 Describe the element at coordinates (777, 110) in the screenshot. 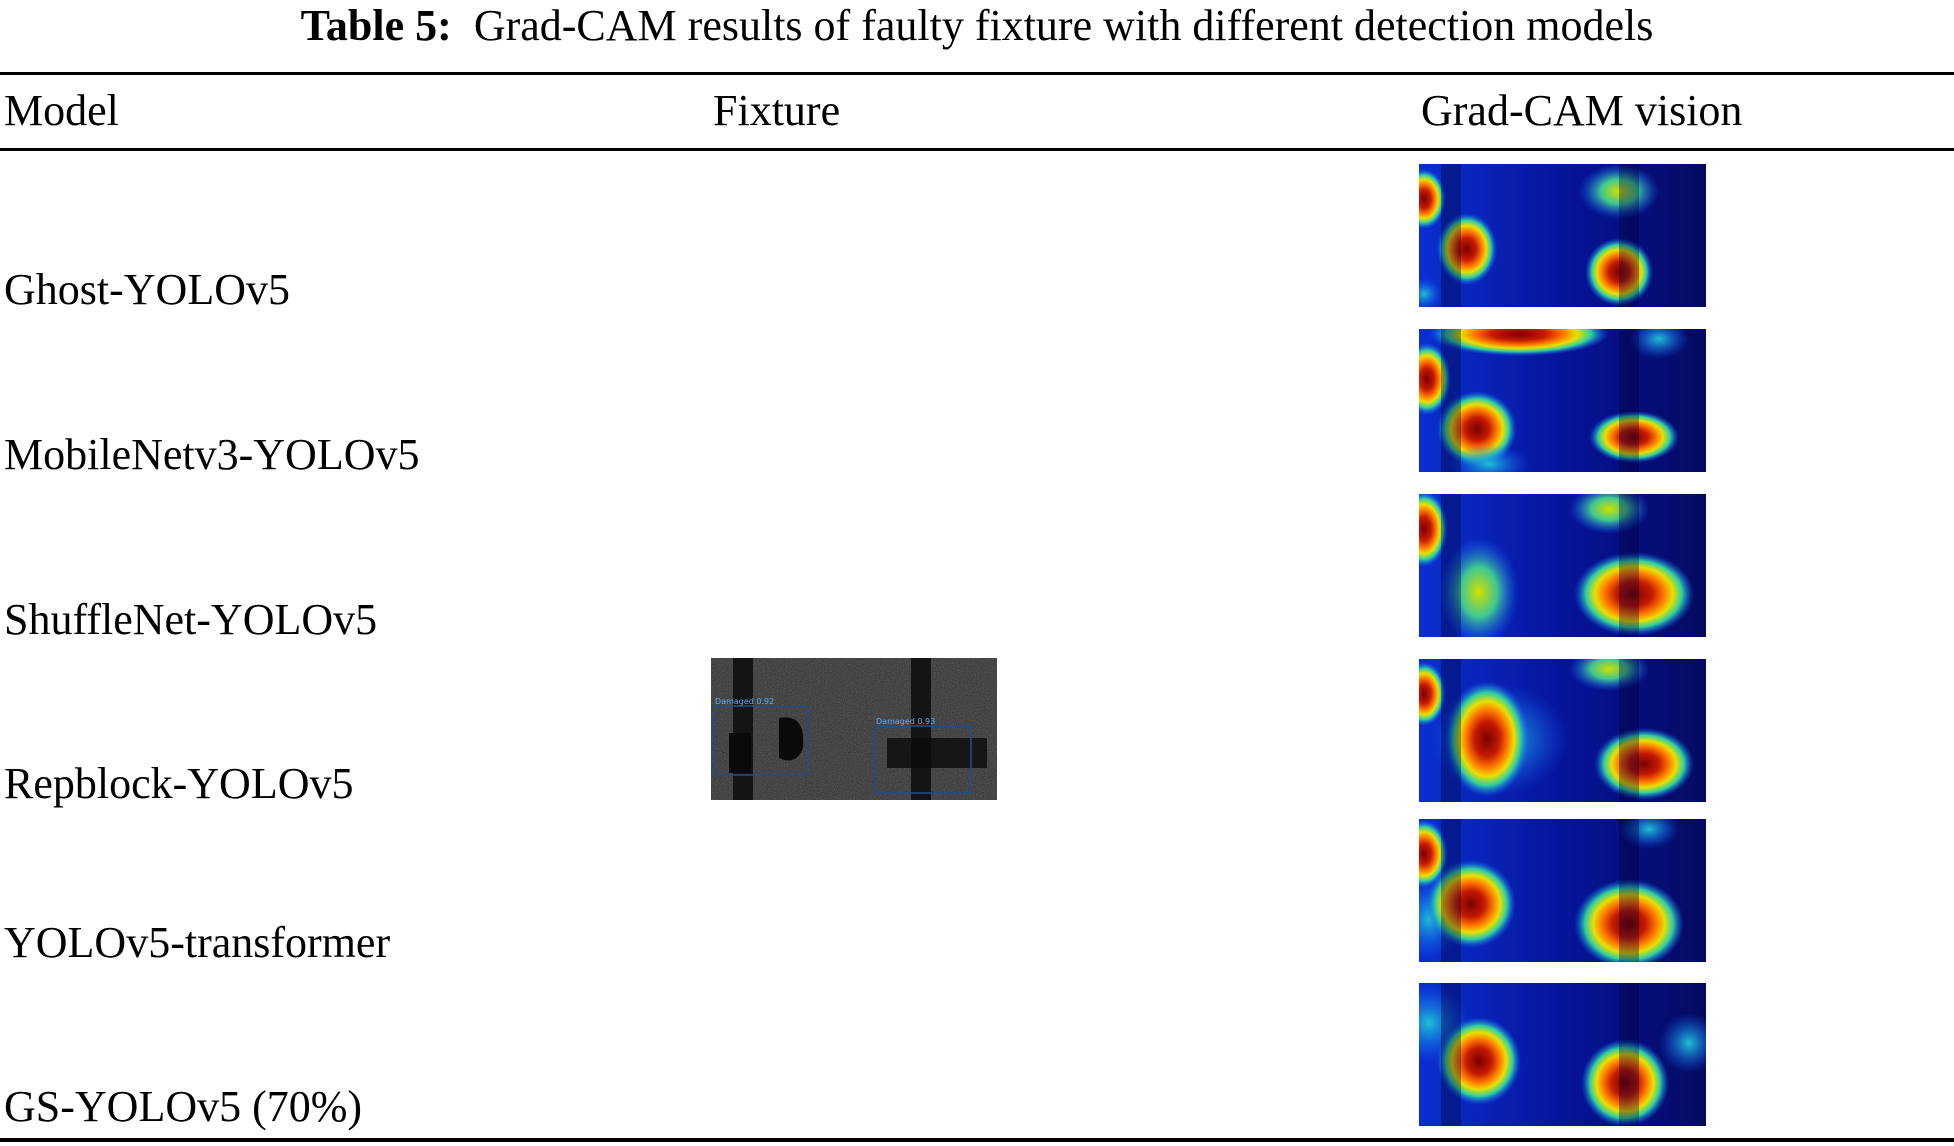

I see `column-header-fixture: Fixture` at that location.